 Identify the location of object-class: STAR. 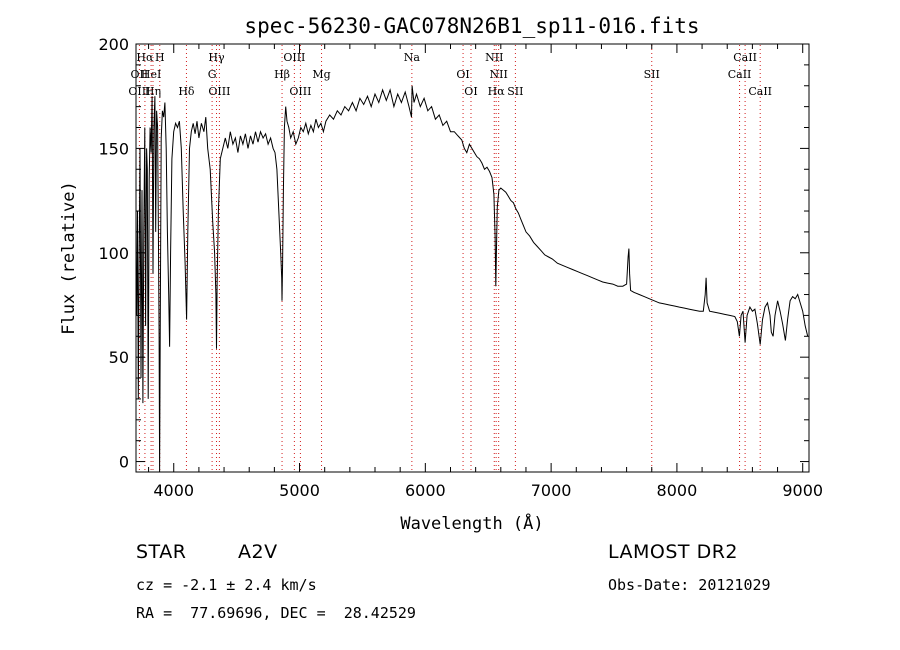
(161, 552).